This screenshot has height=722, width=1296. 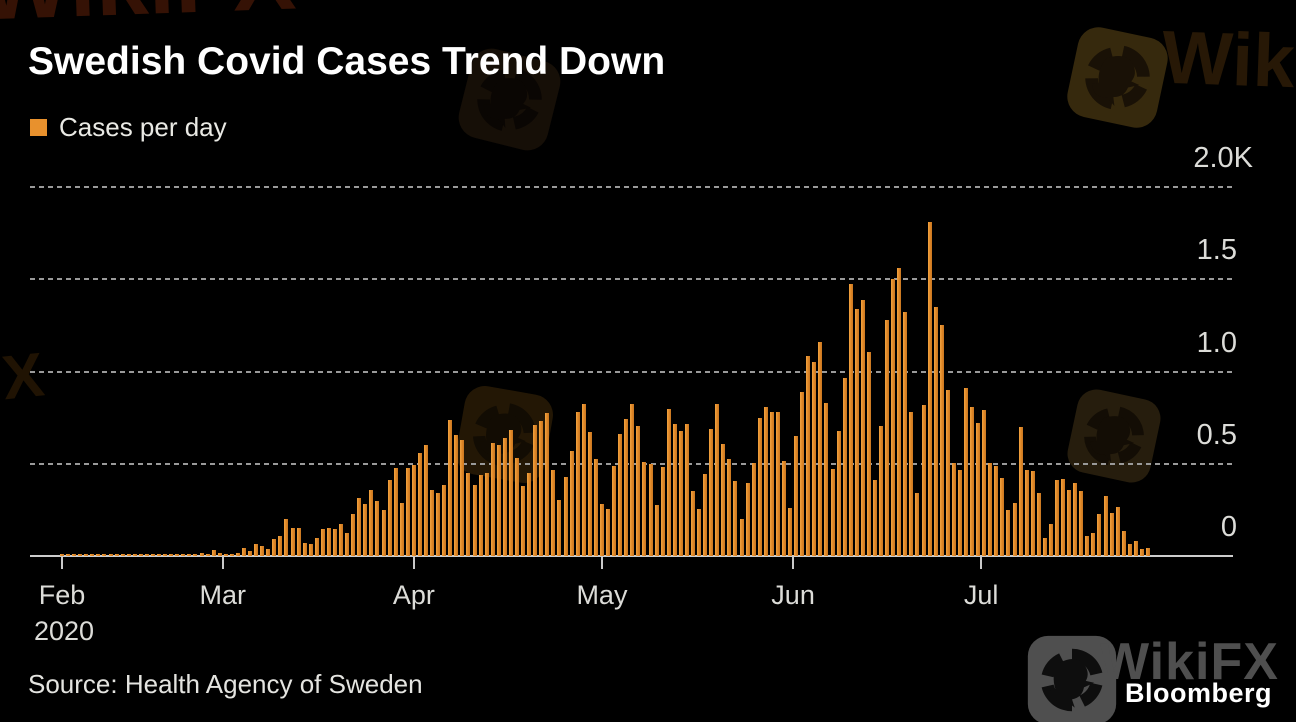 What do you see at coordinates (143, 127) in the screenshot?
I see `legend-label: Cases per day` at bounding box center [143, 127].